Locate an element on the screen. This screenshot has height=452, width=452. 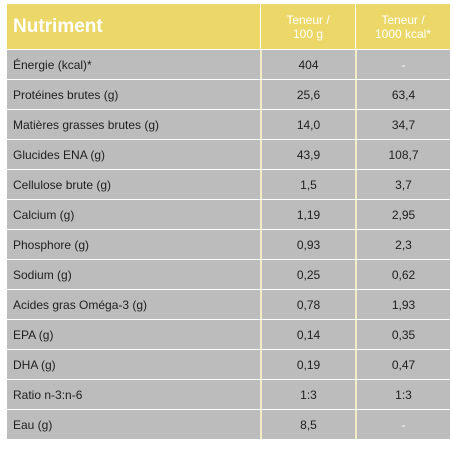
table-row: EPA (g) 0,14 0,35 is located at coordinates (228, 334).